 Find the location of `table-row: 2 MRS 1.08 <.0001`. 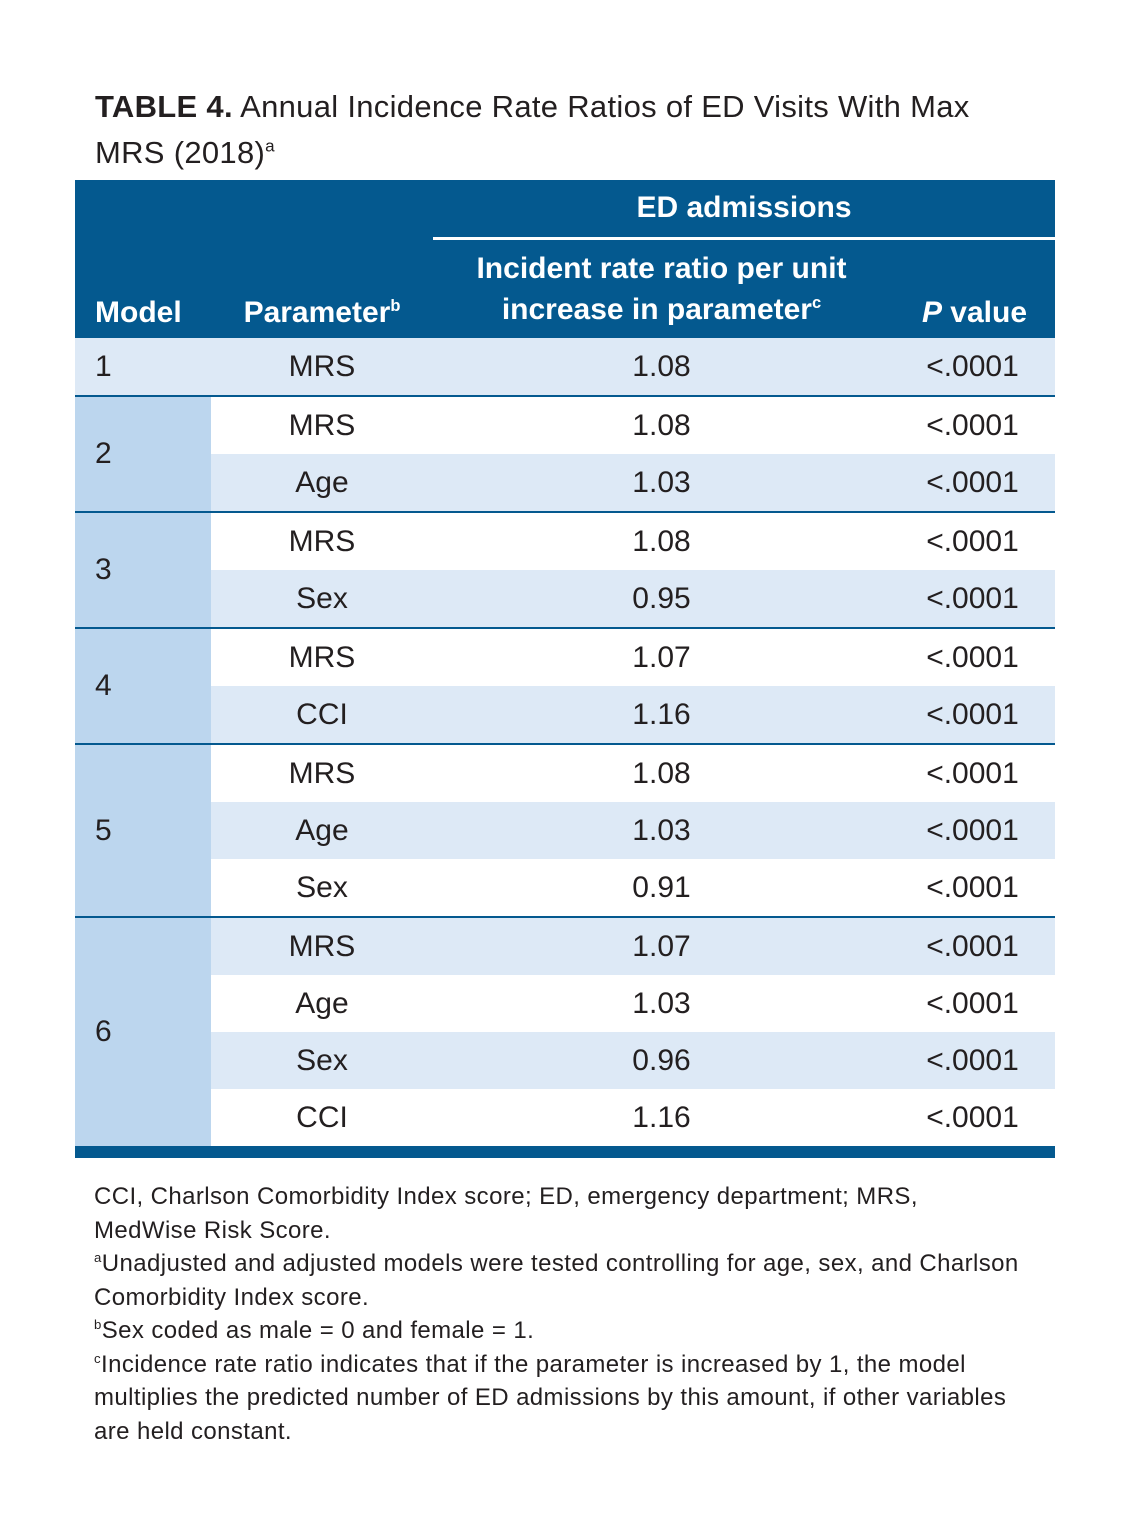

table-row: 2 MRS 1.08 <.0001 is located at coordinates (565, 454).